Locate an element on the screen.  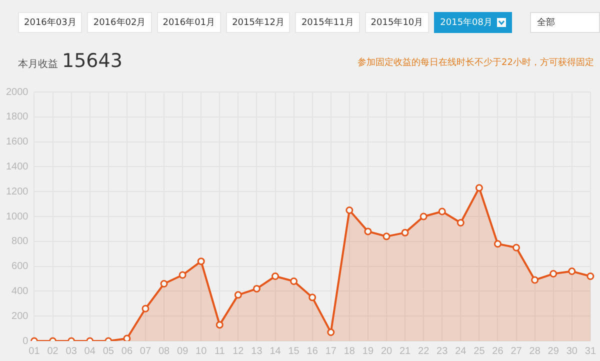
x-tick-label: 18 is located at coordinates (350, 351).